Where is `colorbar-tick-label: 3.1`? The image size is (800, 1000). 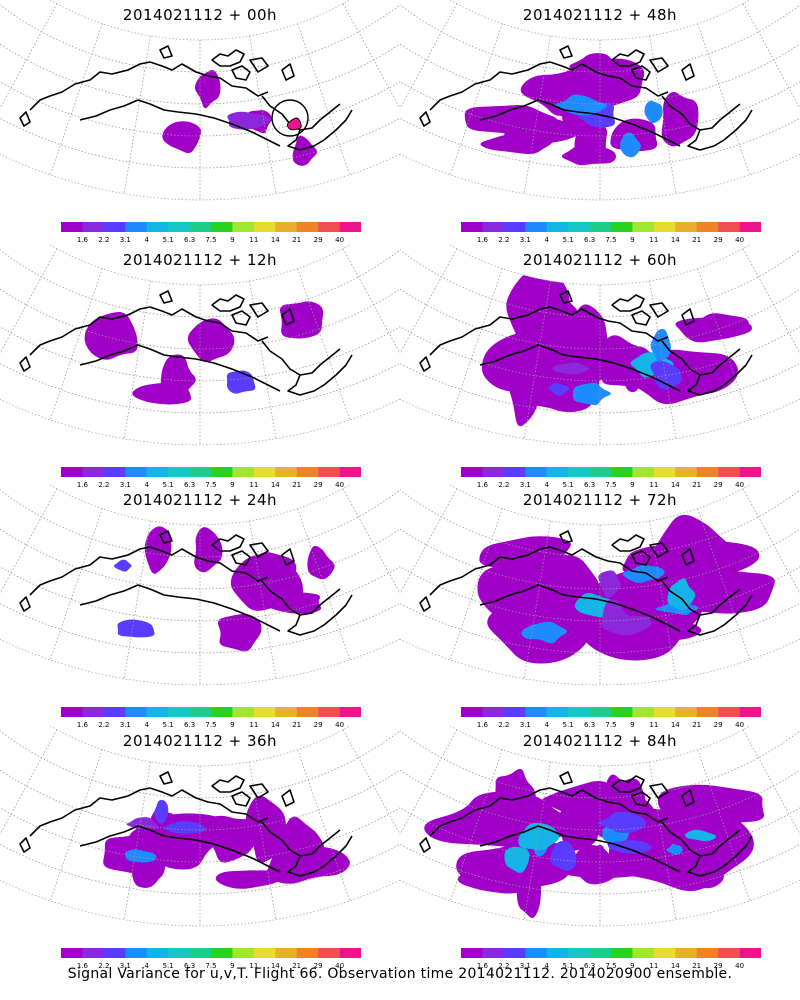 colorbar-tick-label: 3.1 is located at coordinates (125, 240).